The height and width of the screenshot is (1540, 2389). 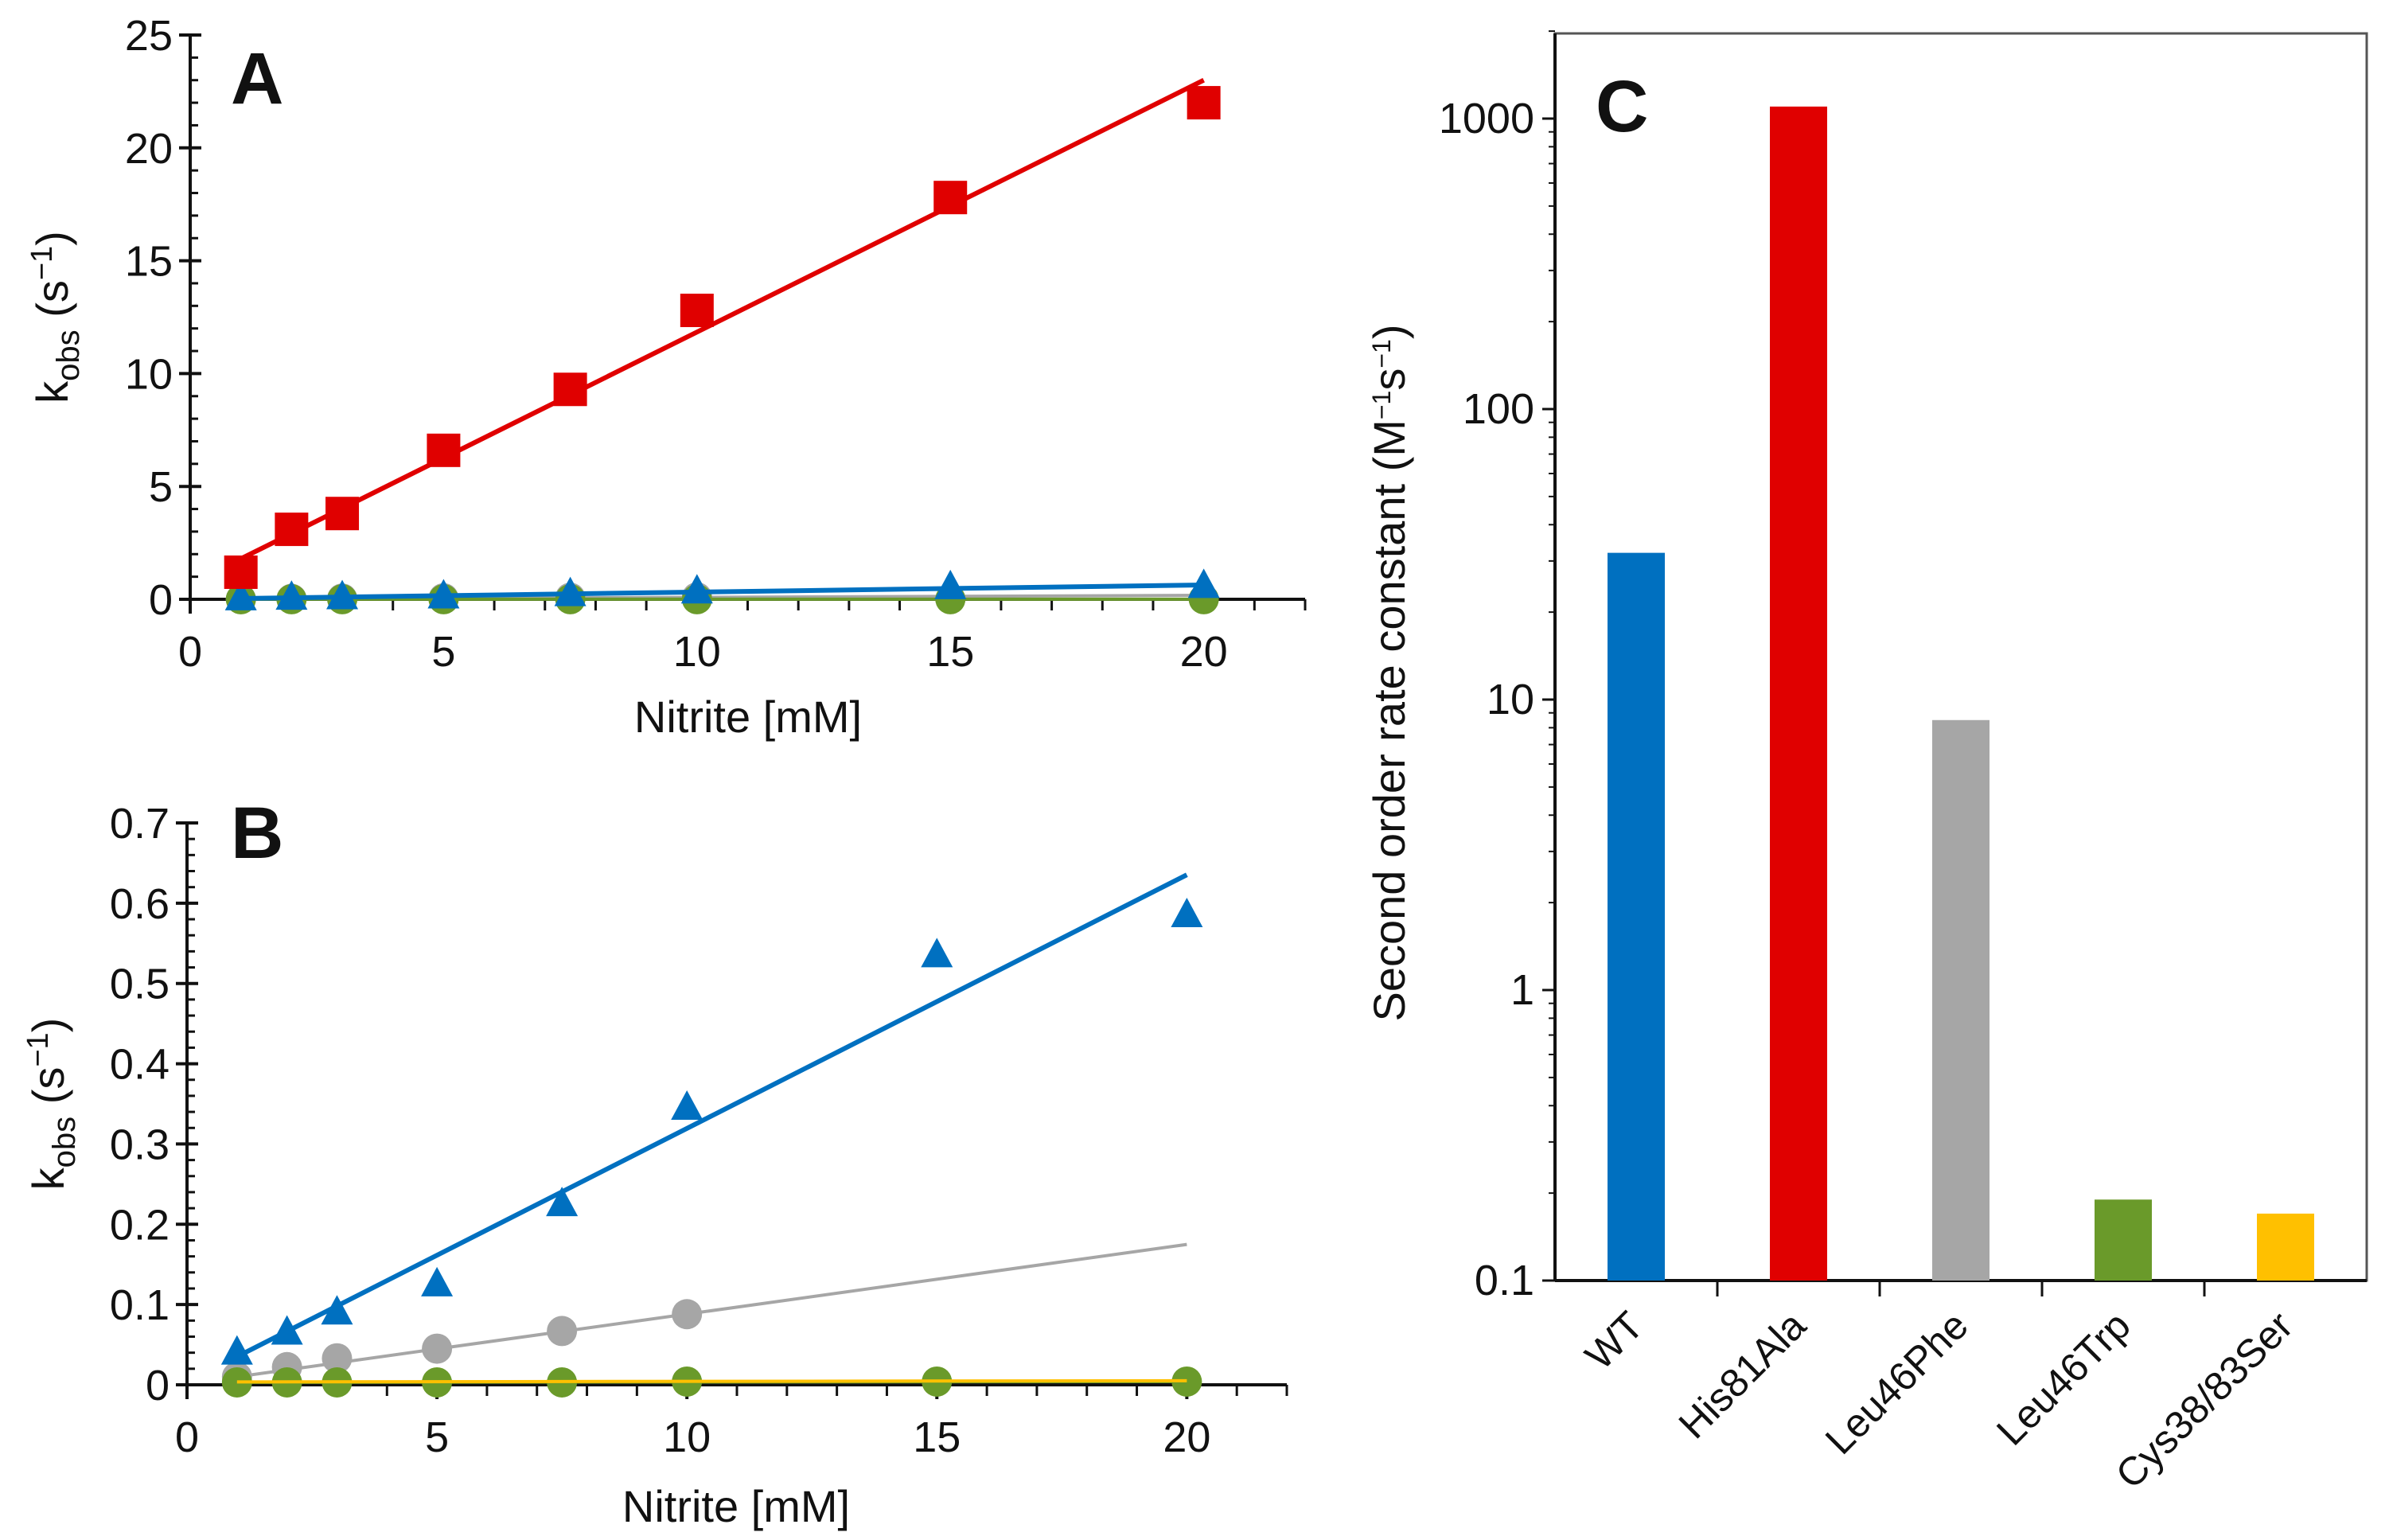 What do you see at coordinates (140, 904) in the screenshot?
I see `y-tick-label: 0.6` at bounding box center [140, 904].